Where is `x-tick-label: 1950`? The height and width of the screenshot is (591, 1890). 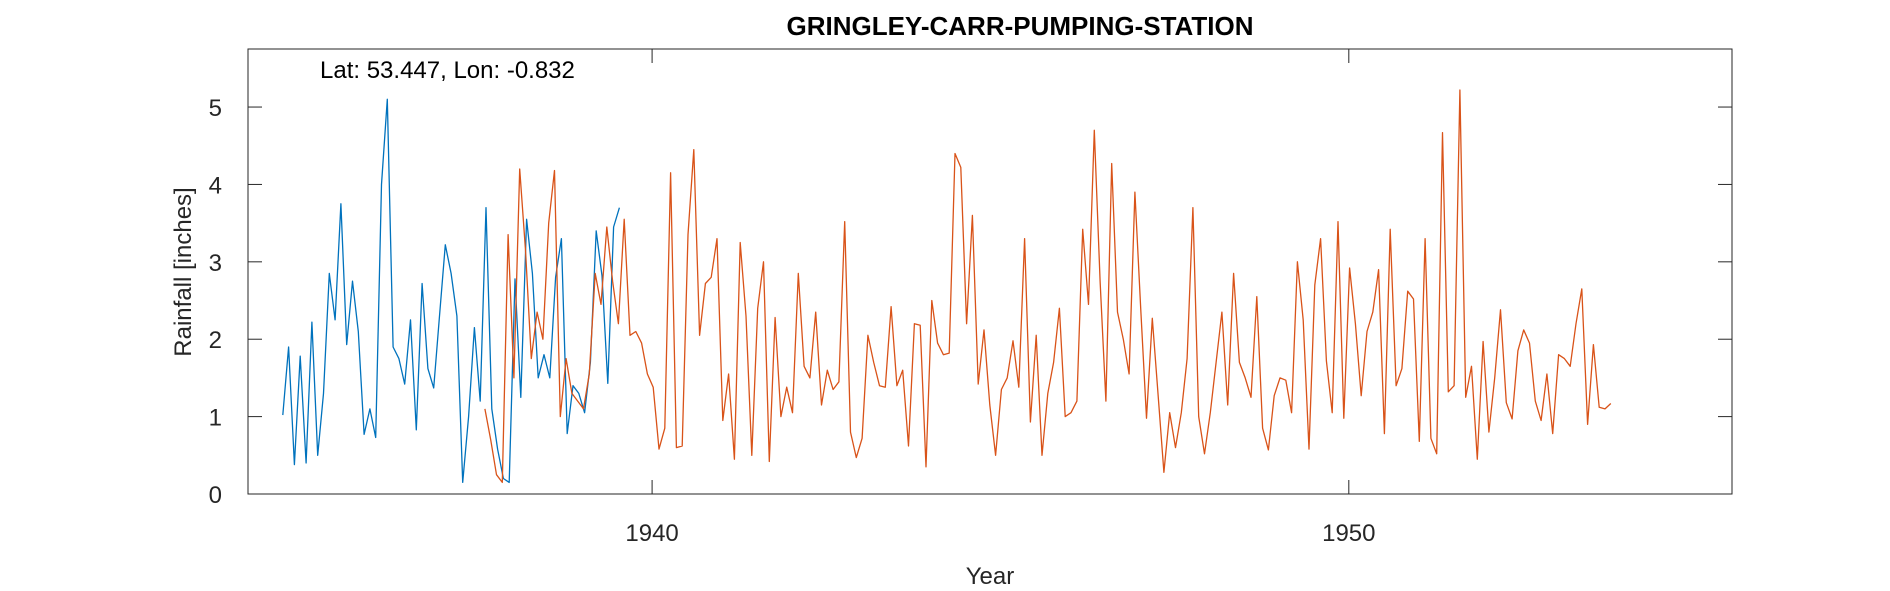 x-tick-label: 1950 is located at coordinates (1348, 533).